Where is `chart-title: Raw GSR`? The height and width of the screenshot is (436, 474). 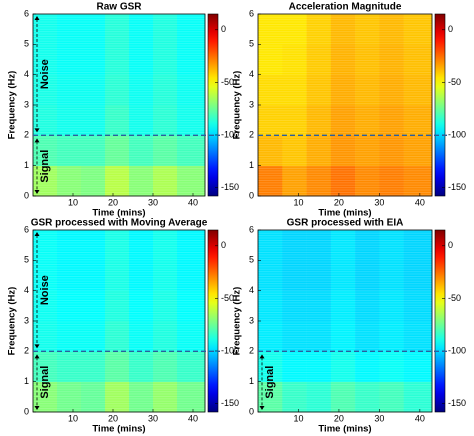 chart-title: Raw GSR is located at coordinates (119, 7).